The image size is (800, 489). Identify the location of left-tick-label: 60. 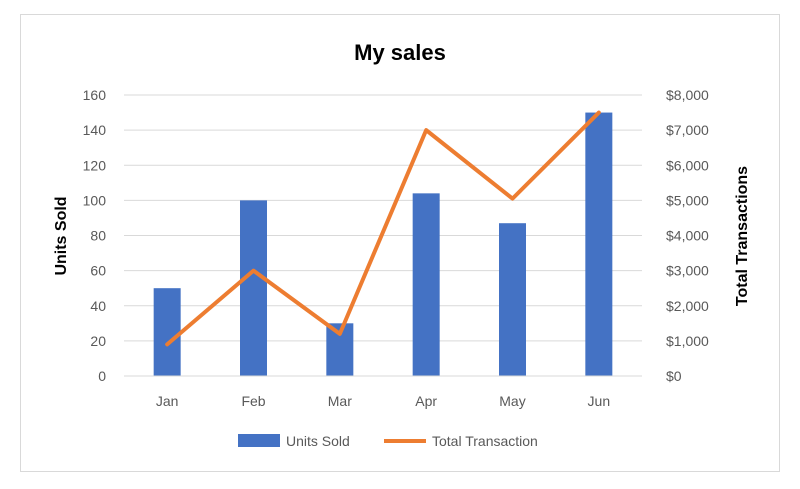
(98, 271).